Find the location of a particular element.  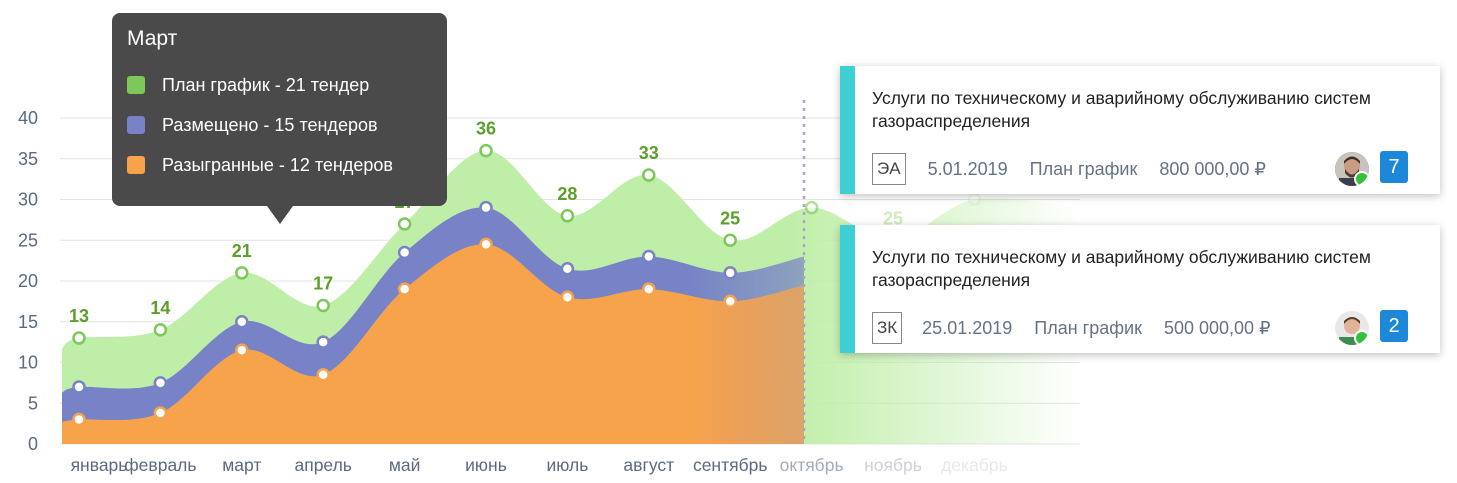

y-tick-label: 5 is located at coordinates (33, 403).